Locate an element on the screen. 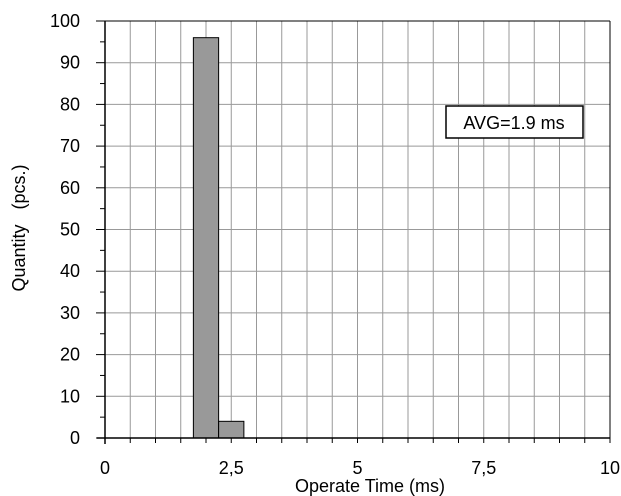  annotation-box is located at coordinates (514, 122).